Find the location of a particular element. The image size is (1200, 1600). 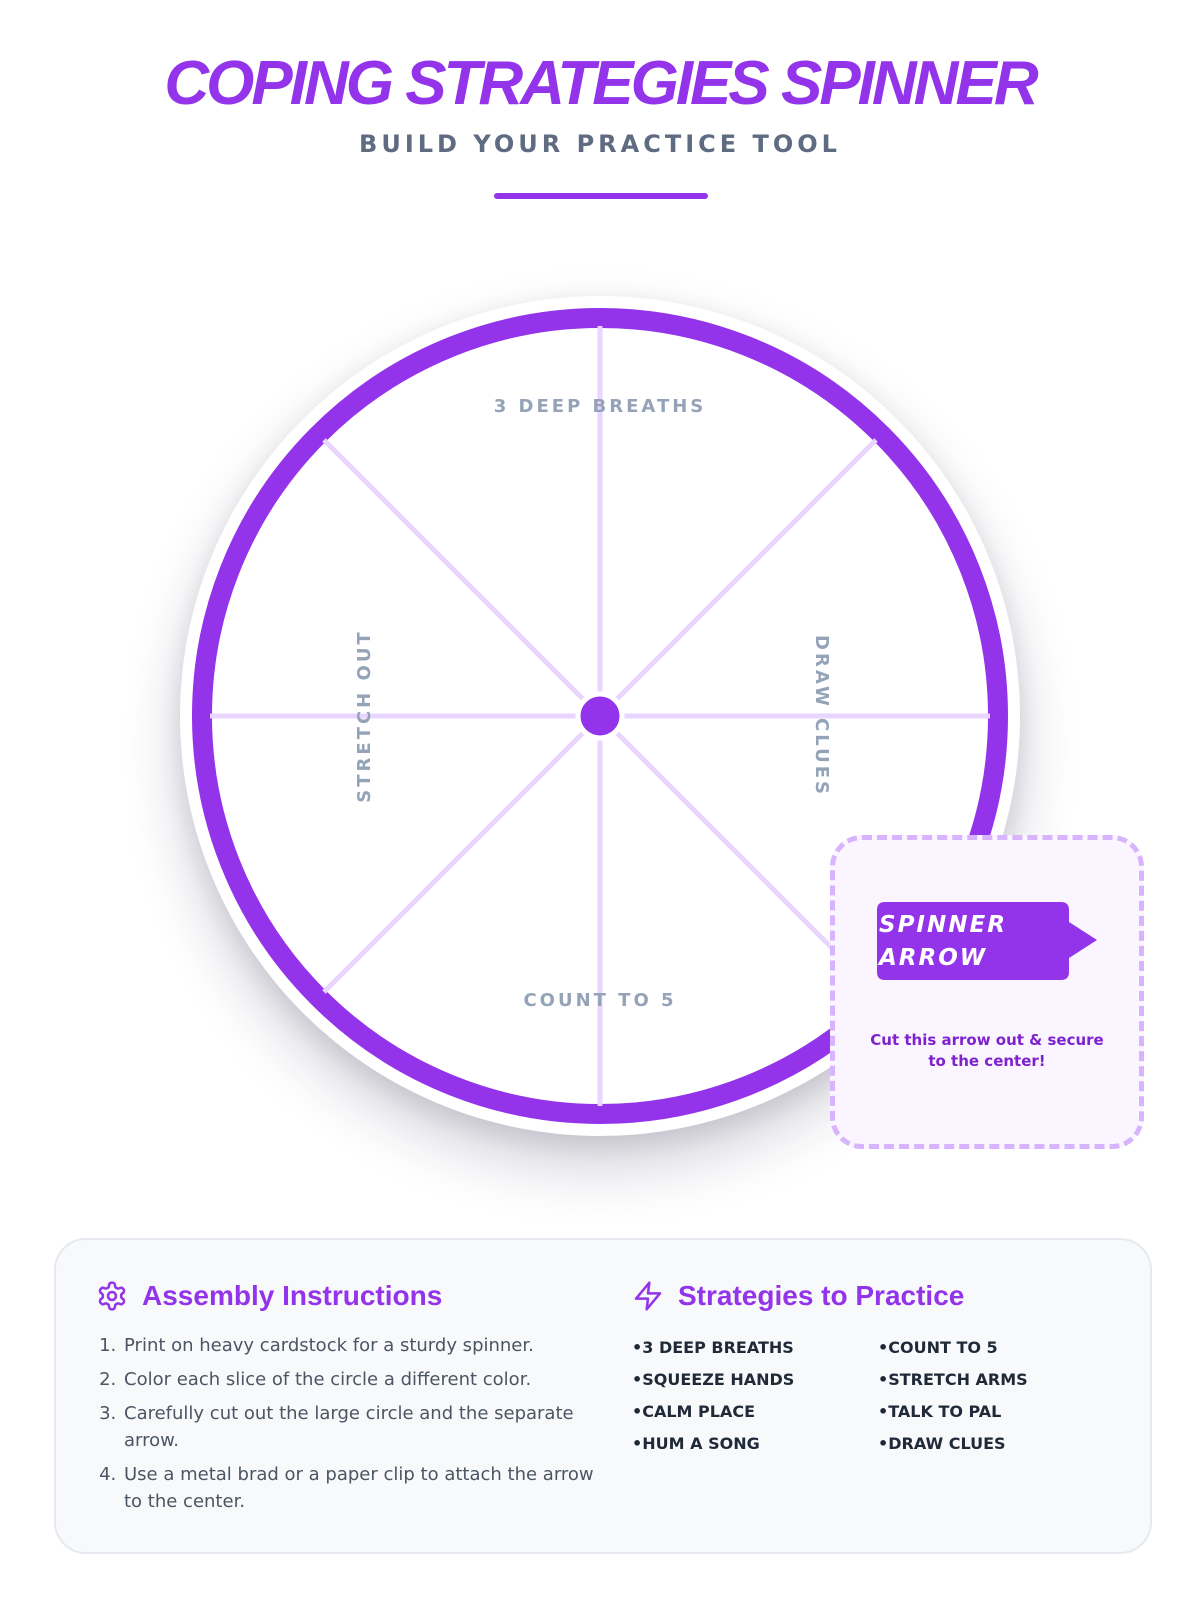

page-subtitle: BUILD YOUR PRACTICE TOOL is located at coordinates (600, 144).